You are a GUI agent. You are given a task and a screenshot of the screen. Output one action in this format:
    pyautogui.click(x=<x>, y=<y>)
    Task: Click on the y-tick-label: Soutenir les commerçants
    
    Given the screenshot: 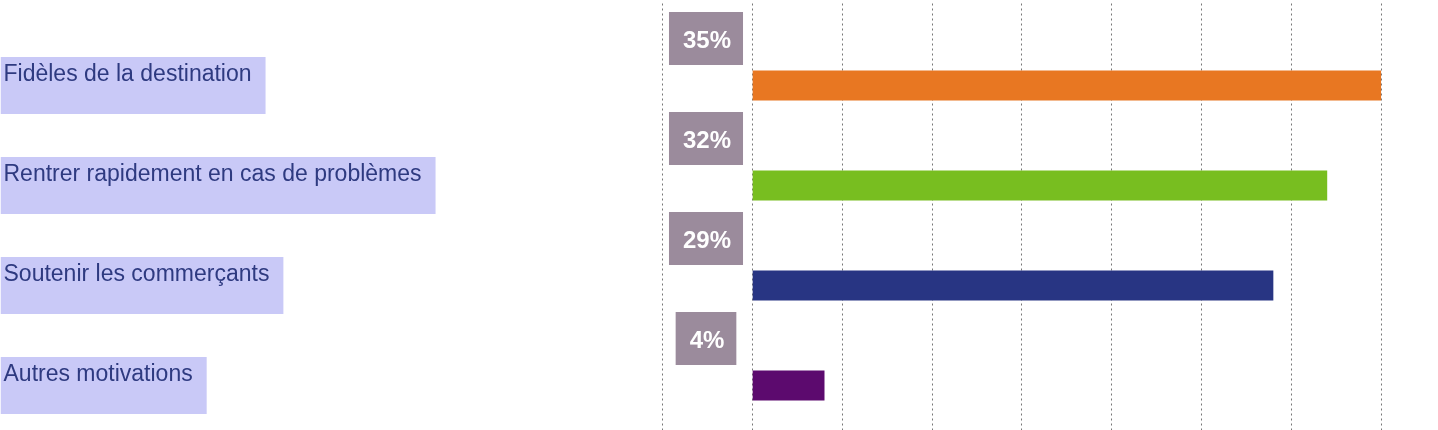 What is the action you would take?
    pyautogui.click(x=136, y=273)
    